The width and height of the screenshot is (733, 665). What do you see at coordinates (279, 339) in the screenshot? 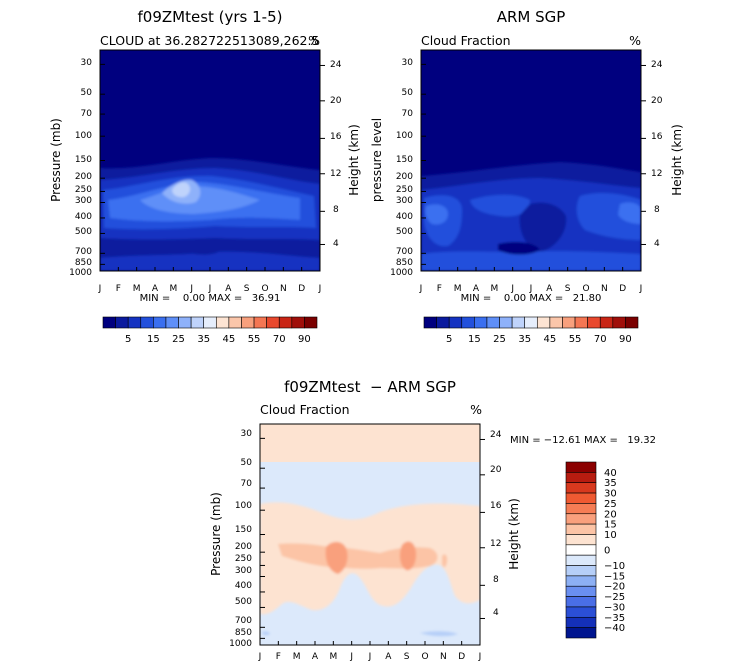
I see `colorbar-label: 70` at bounding box center [279, 339].